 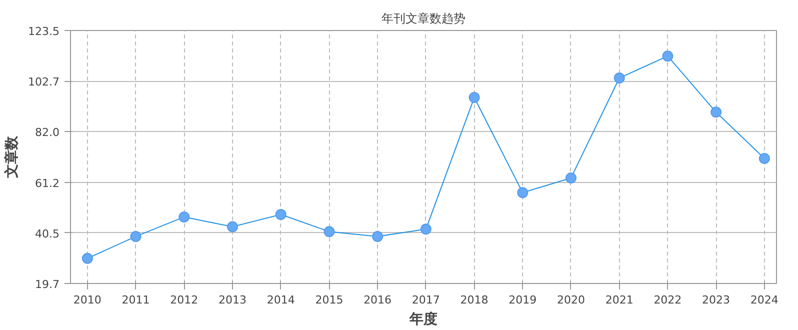 What do you see at coordinates (47, 284) in the screenshot?
I see `y-tick-label: 19.7` at bounding box center [47, 284].